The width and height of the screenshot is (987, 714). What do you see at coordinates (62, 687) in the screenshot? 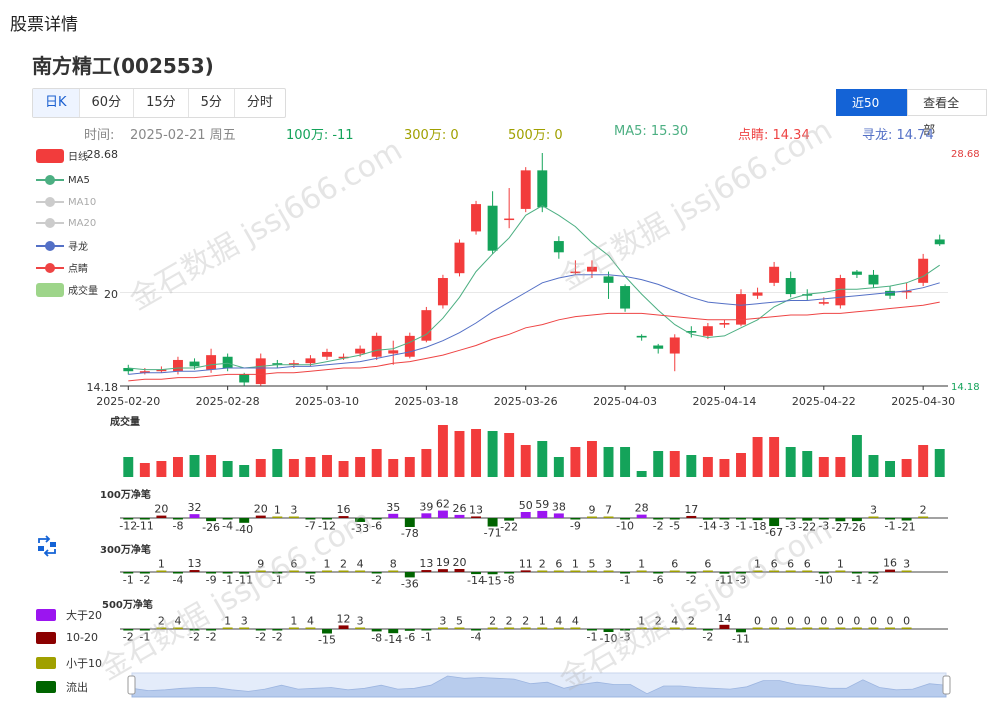
I see `legend-outflow: 流出` at bounding box center [62, 687].